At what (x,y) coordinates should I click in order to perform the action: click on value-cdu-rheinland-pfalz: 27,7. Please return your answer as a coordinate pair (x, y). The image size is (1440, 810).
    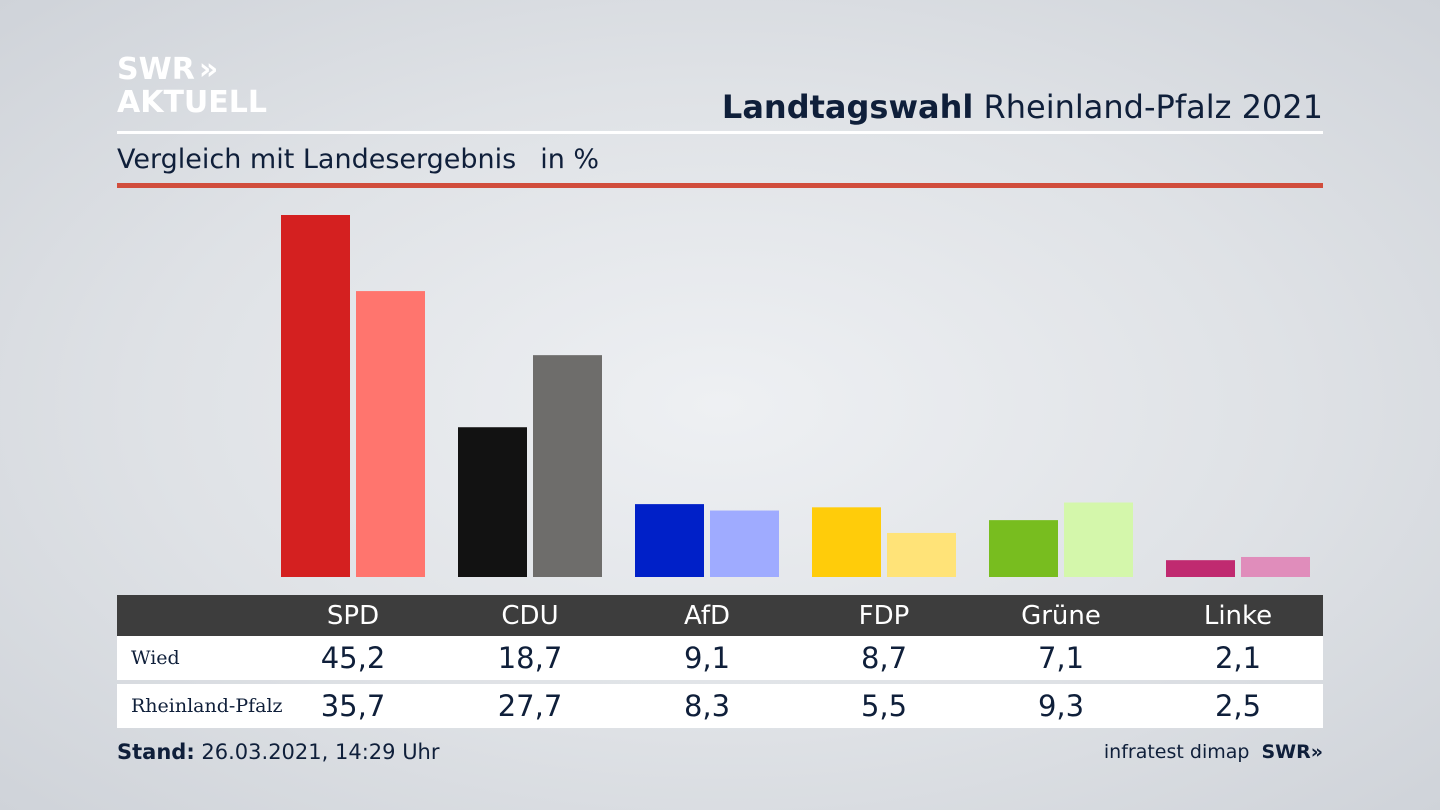
    Looking at the image, I should click on (530, 706).